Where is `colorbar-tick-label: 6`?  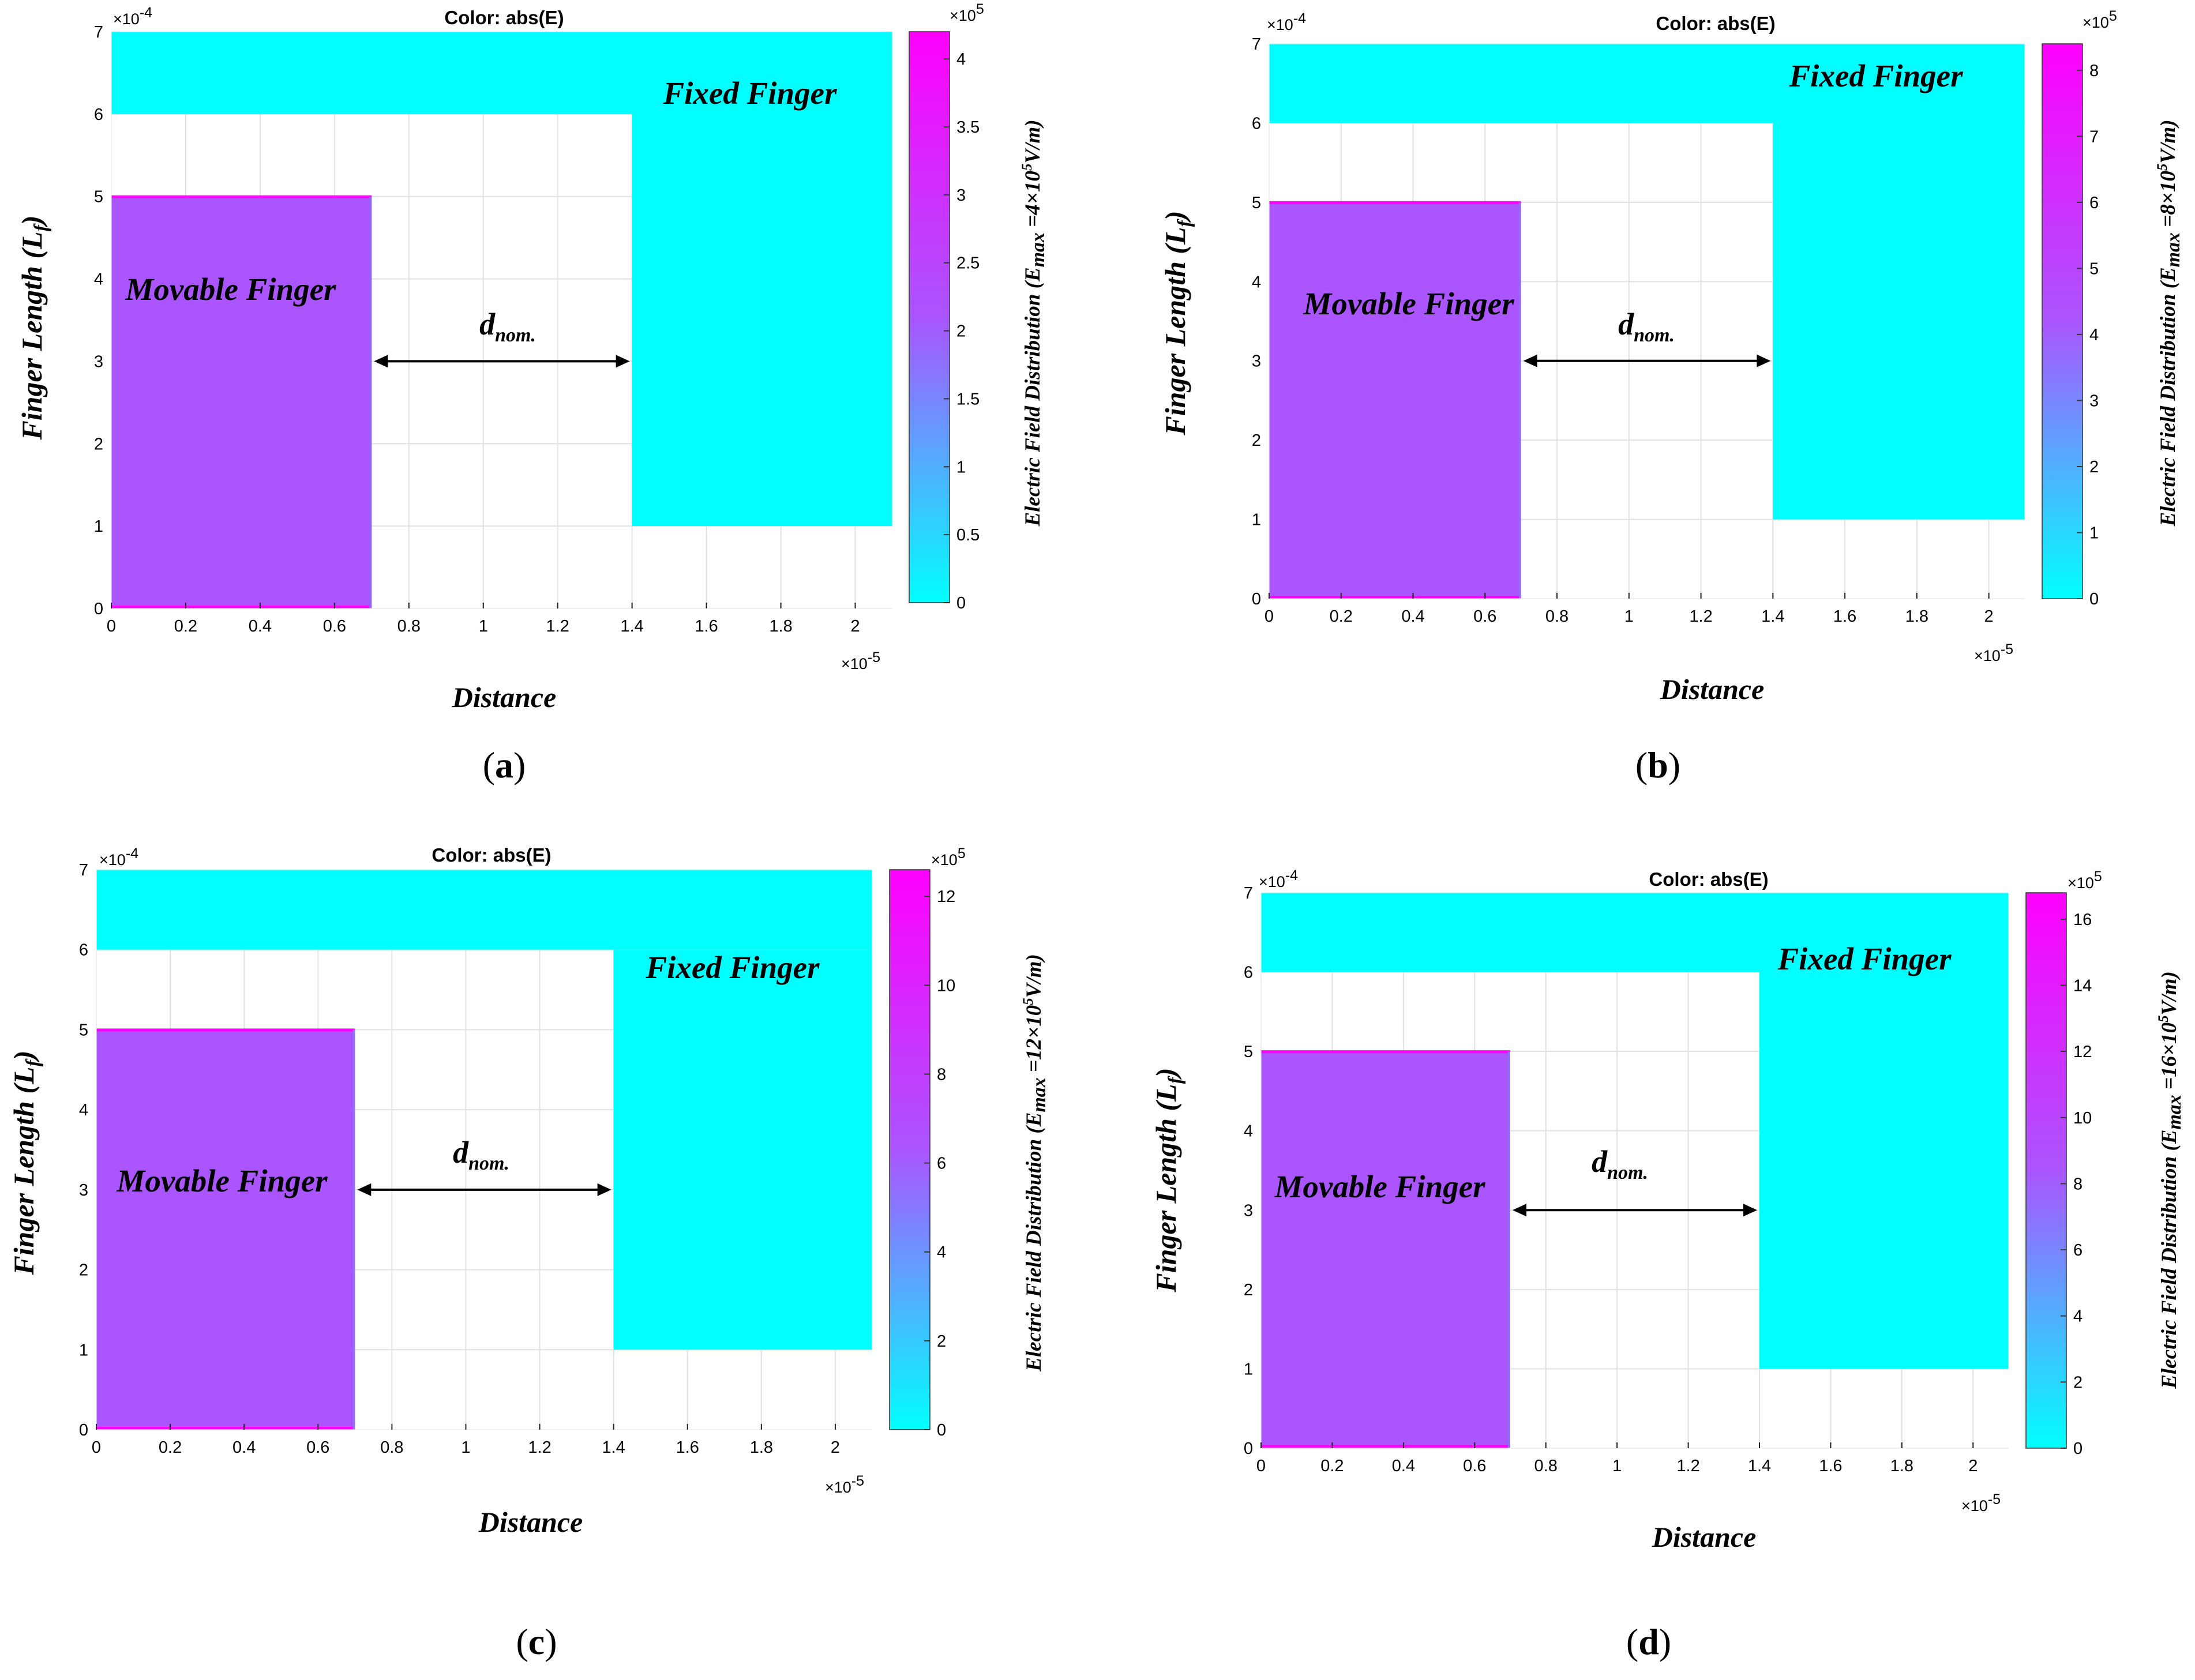 colorbar-tick-label: 6 is located at coordinates (2078, 1250).